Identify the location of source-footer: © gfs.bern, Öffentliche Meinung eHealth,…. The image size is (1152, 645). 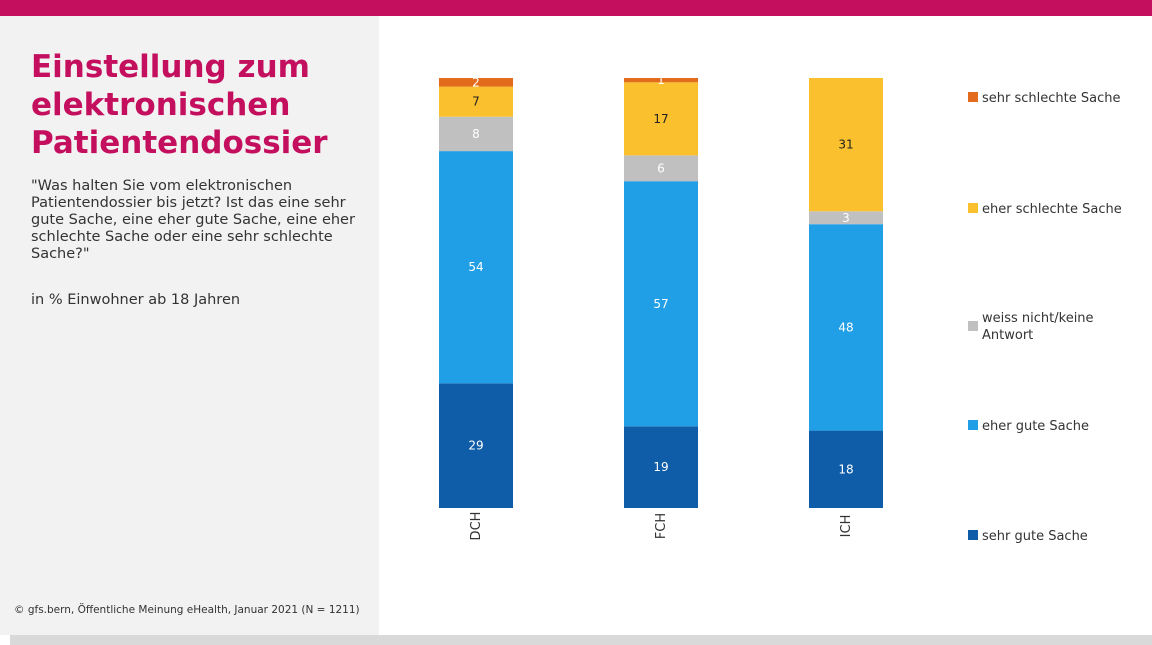
(187, 610).